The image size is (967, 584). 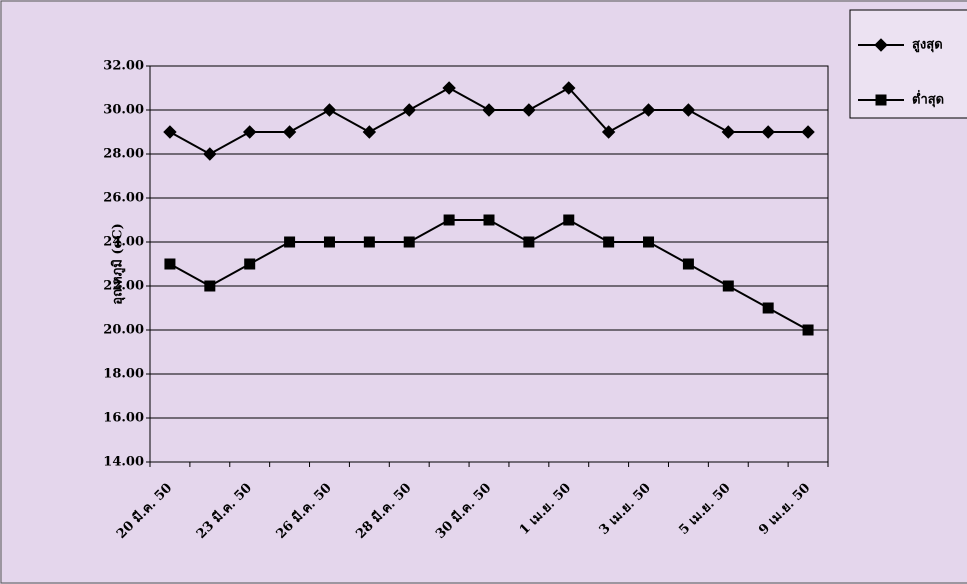 What do you see at coordinates (123, 374) in the screenshot?
I see `y-tick-label: 18.00` at bounding box center [123, 374].